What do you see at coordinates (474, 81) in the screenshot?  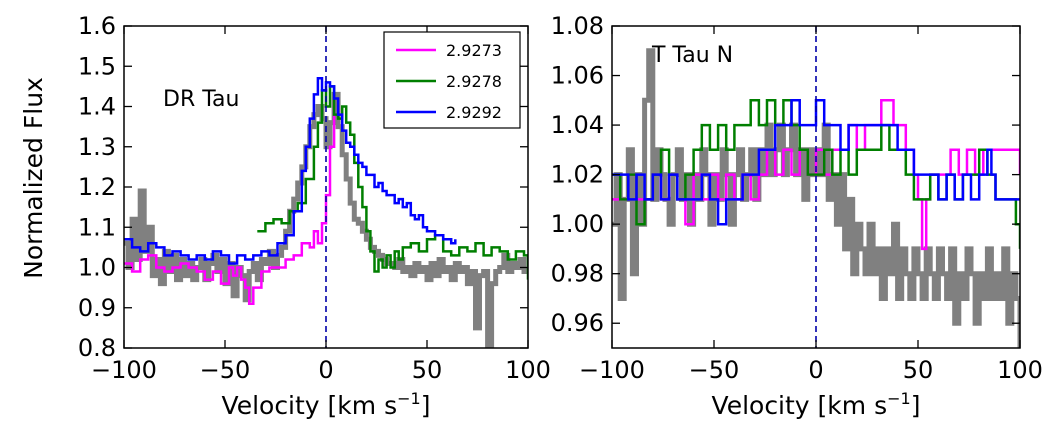 I see `legend-entry: 2.9278` at bounding box center [474, 81].